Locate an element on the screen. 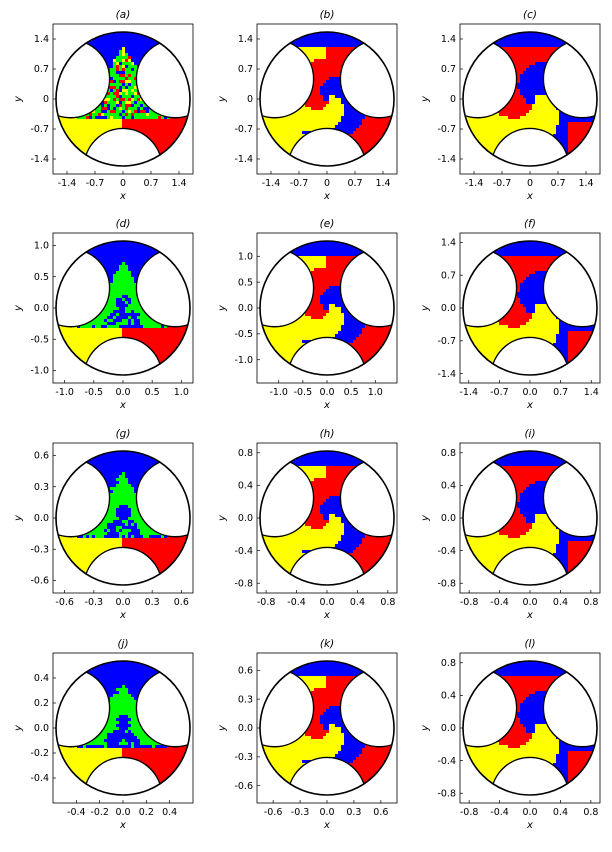 The height and width of the screenshot is (852, 612). forbidden-region-bottom is located at coordinates (123, 146).